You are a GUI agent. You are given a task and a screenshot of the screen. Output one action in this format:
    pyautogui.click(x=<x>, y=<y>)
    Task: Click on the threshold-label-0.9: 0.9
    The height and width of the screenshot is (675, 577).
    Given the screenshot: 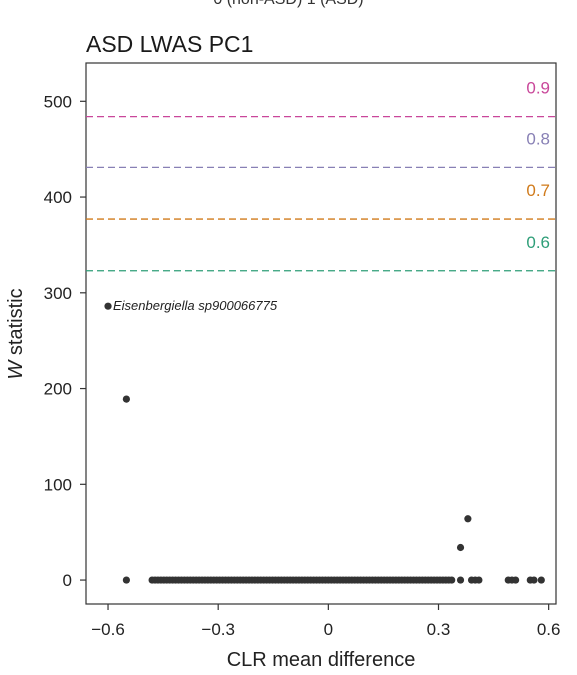 What is the action you would take?
    pyautogui.click(x=538, y=88)
    